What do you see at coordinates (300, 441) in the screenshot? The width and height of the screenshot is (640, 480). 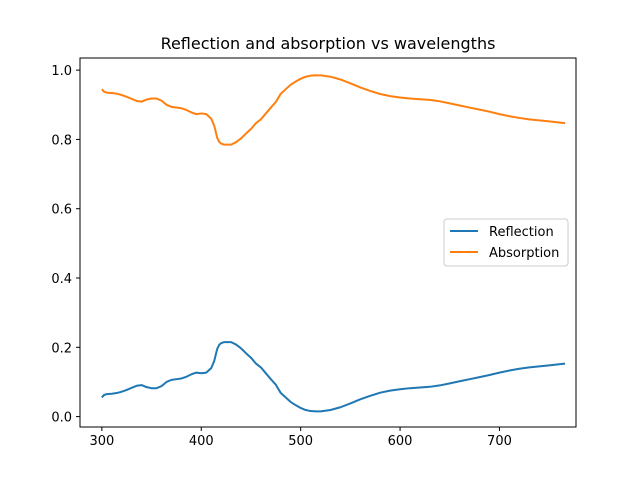 I see `x-tick-label: 500` at bounding box center [300, 441].